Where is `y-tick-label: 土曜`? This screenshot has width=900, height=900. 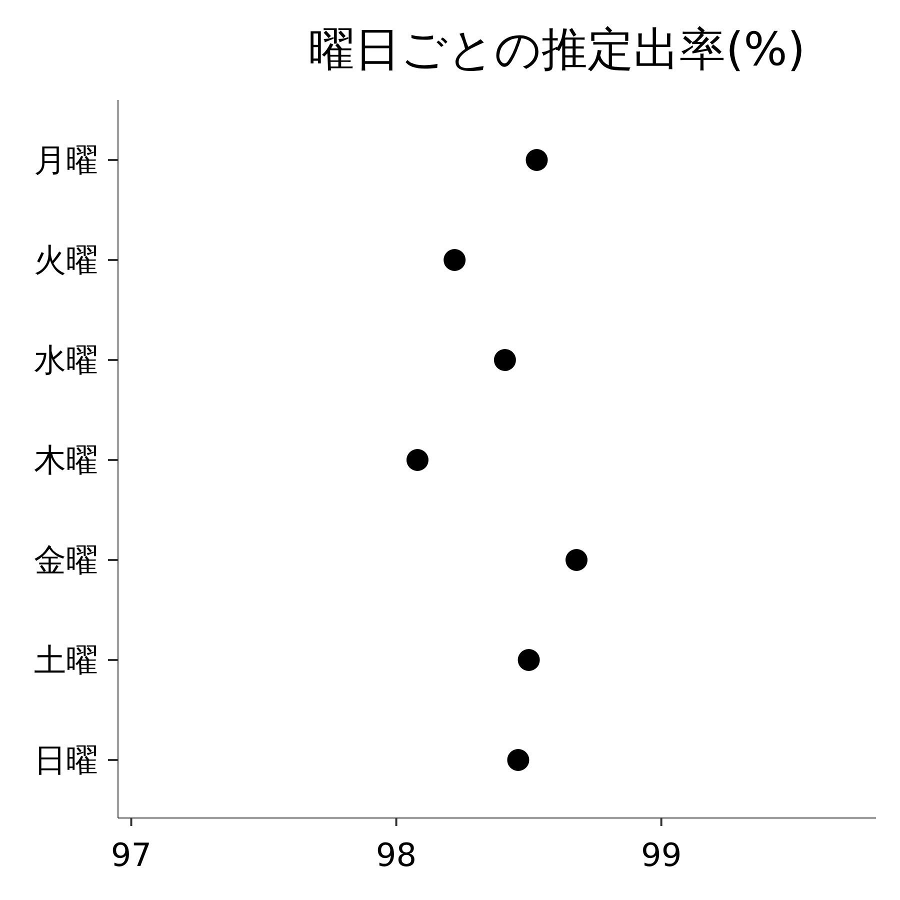 y-tick-label: 土曜 is located at coordinates (66, 660).